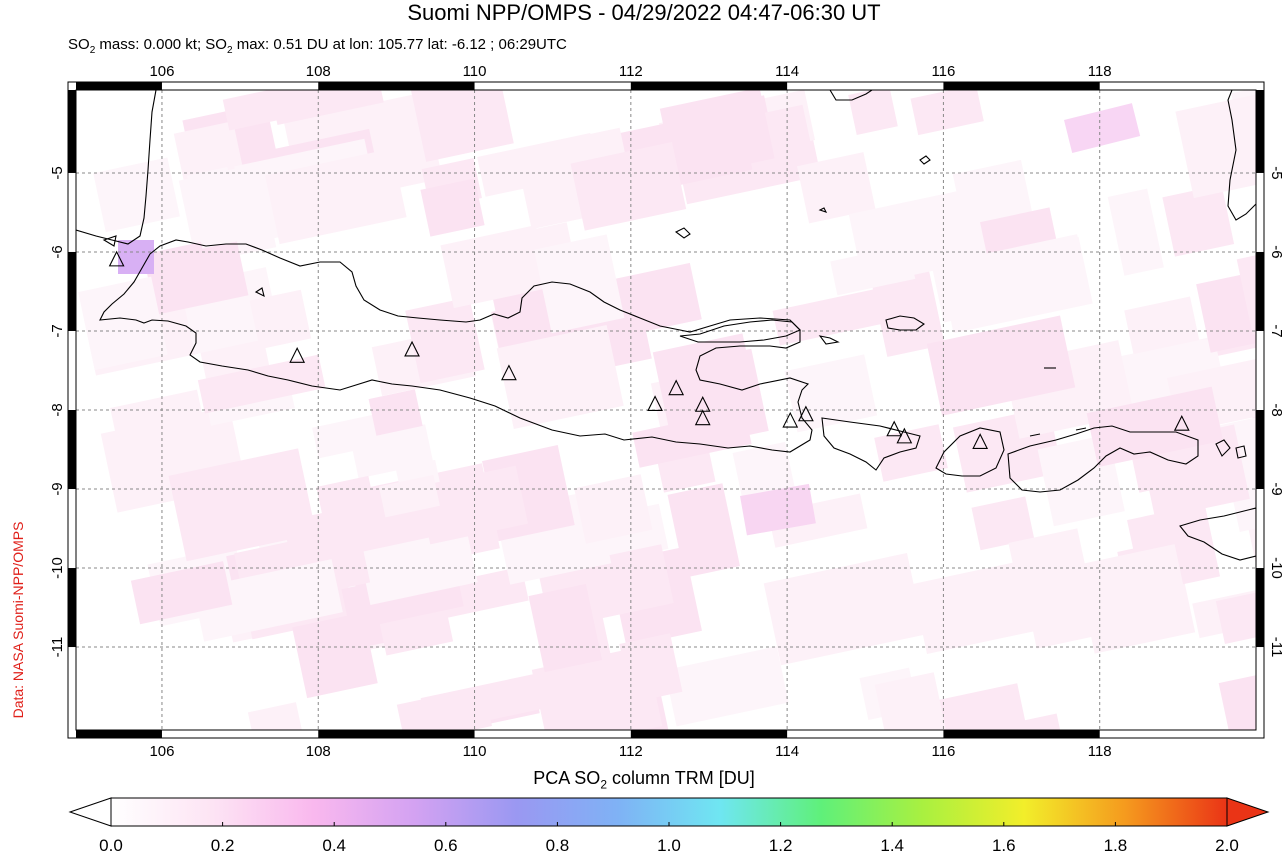 This screenshot has width=1288, height=855. What do you see at coordinates (111, 845) in the screenshot?
I see `colorbar-tick-label: 0.0` at bounding box center [111, 845].